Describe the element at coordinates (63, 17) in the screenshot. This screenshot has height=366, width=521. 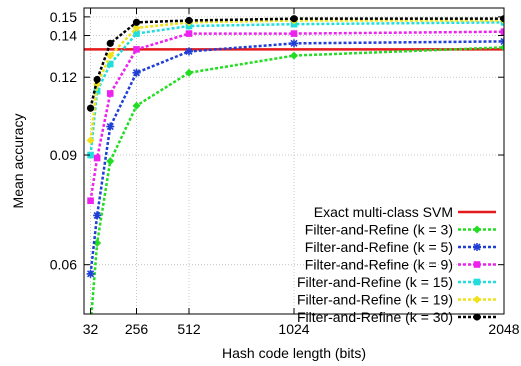
I see `y-tick-label: 0.15` at that location.